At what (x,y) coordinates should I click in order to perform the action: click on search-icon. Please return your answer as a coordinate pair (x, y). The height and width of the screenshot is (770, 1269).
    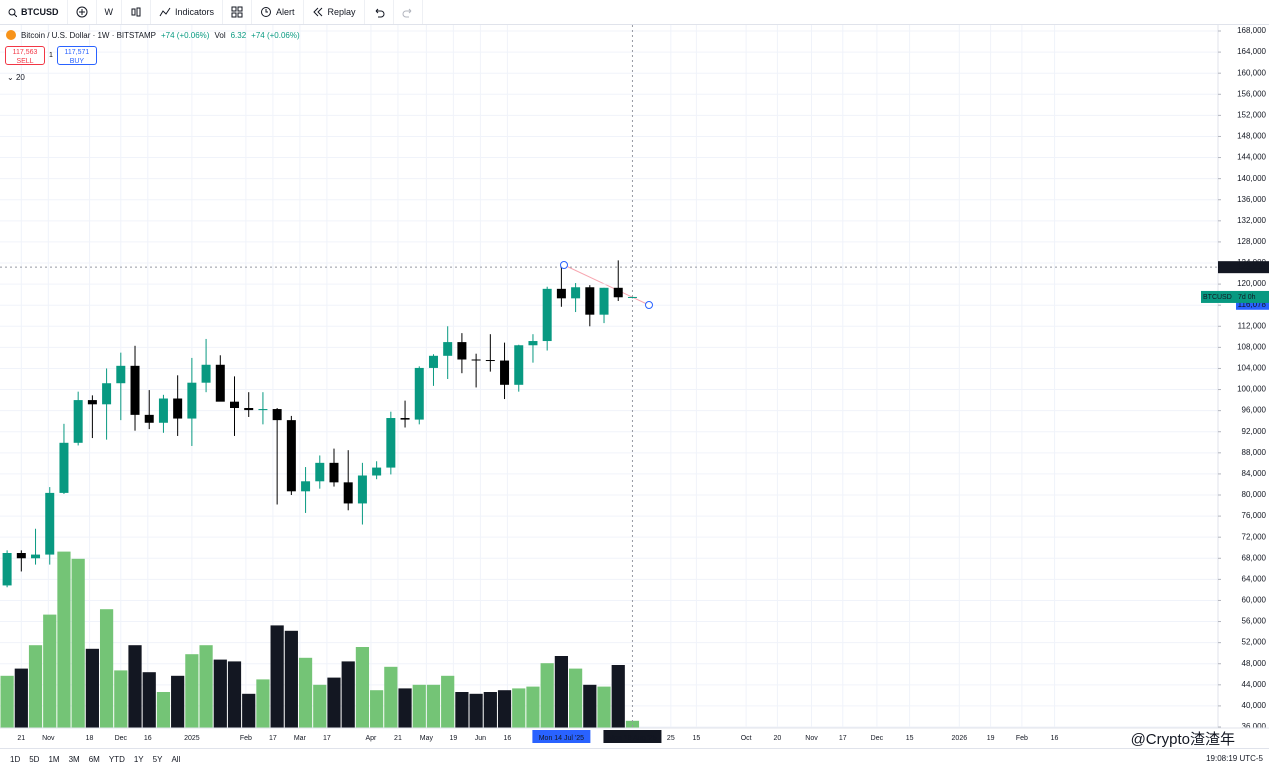
    Looking at the image, I should click on (12, 12).